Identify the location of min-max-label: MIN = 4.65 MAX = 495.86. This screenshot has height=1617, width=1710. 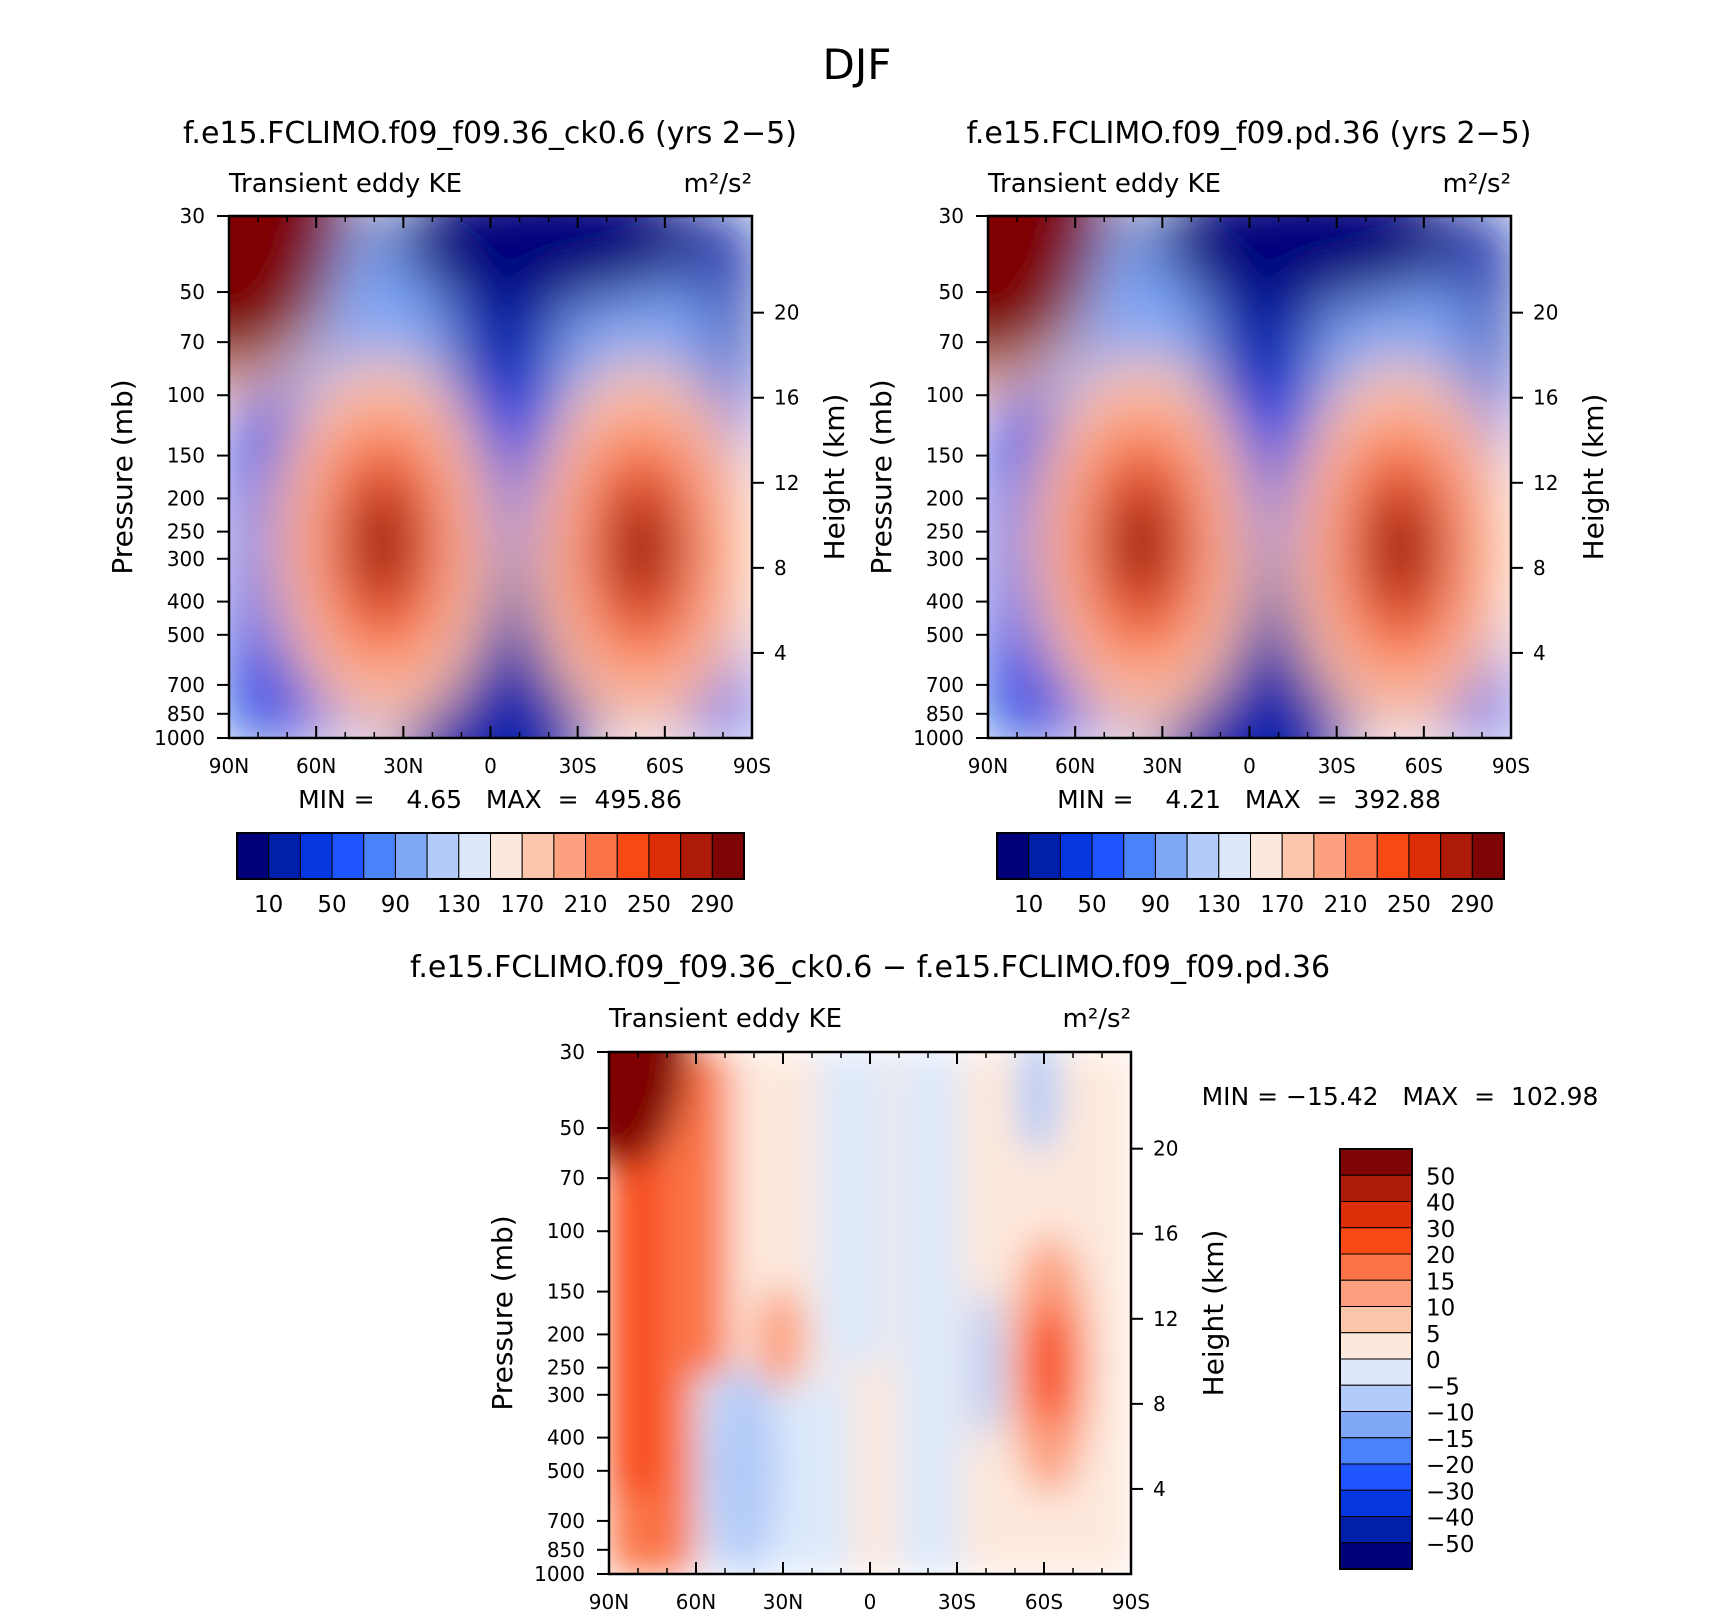
(490, 799).